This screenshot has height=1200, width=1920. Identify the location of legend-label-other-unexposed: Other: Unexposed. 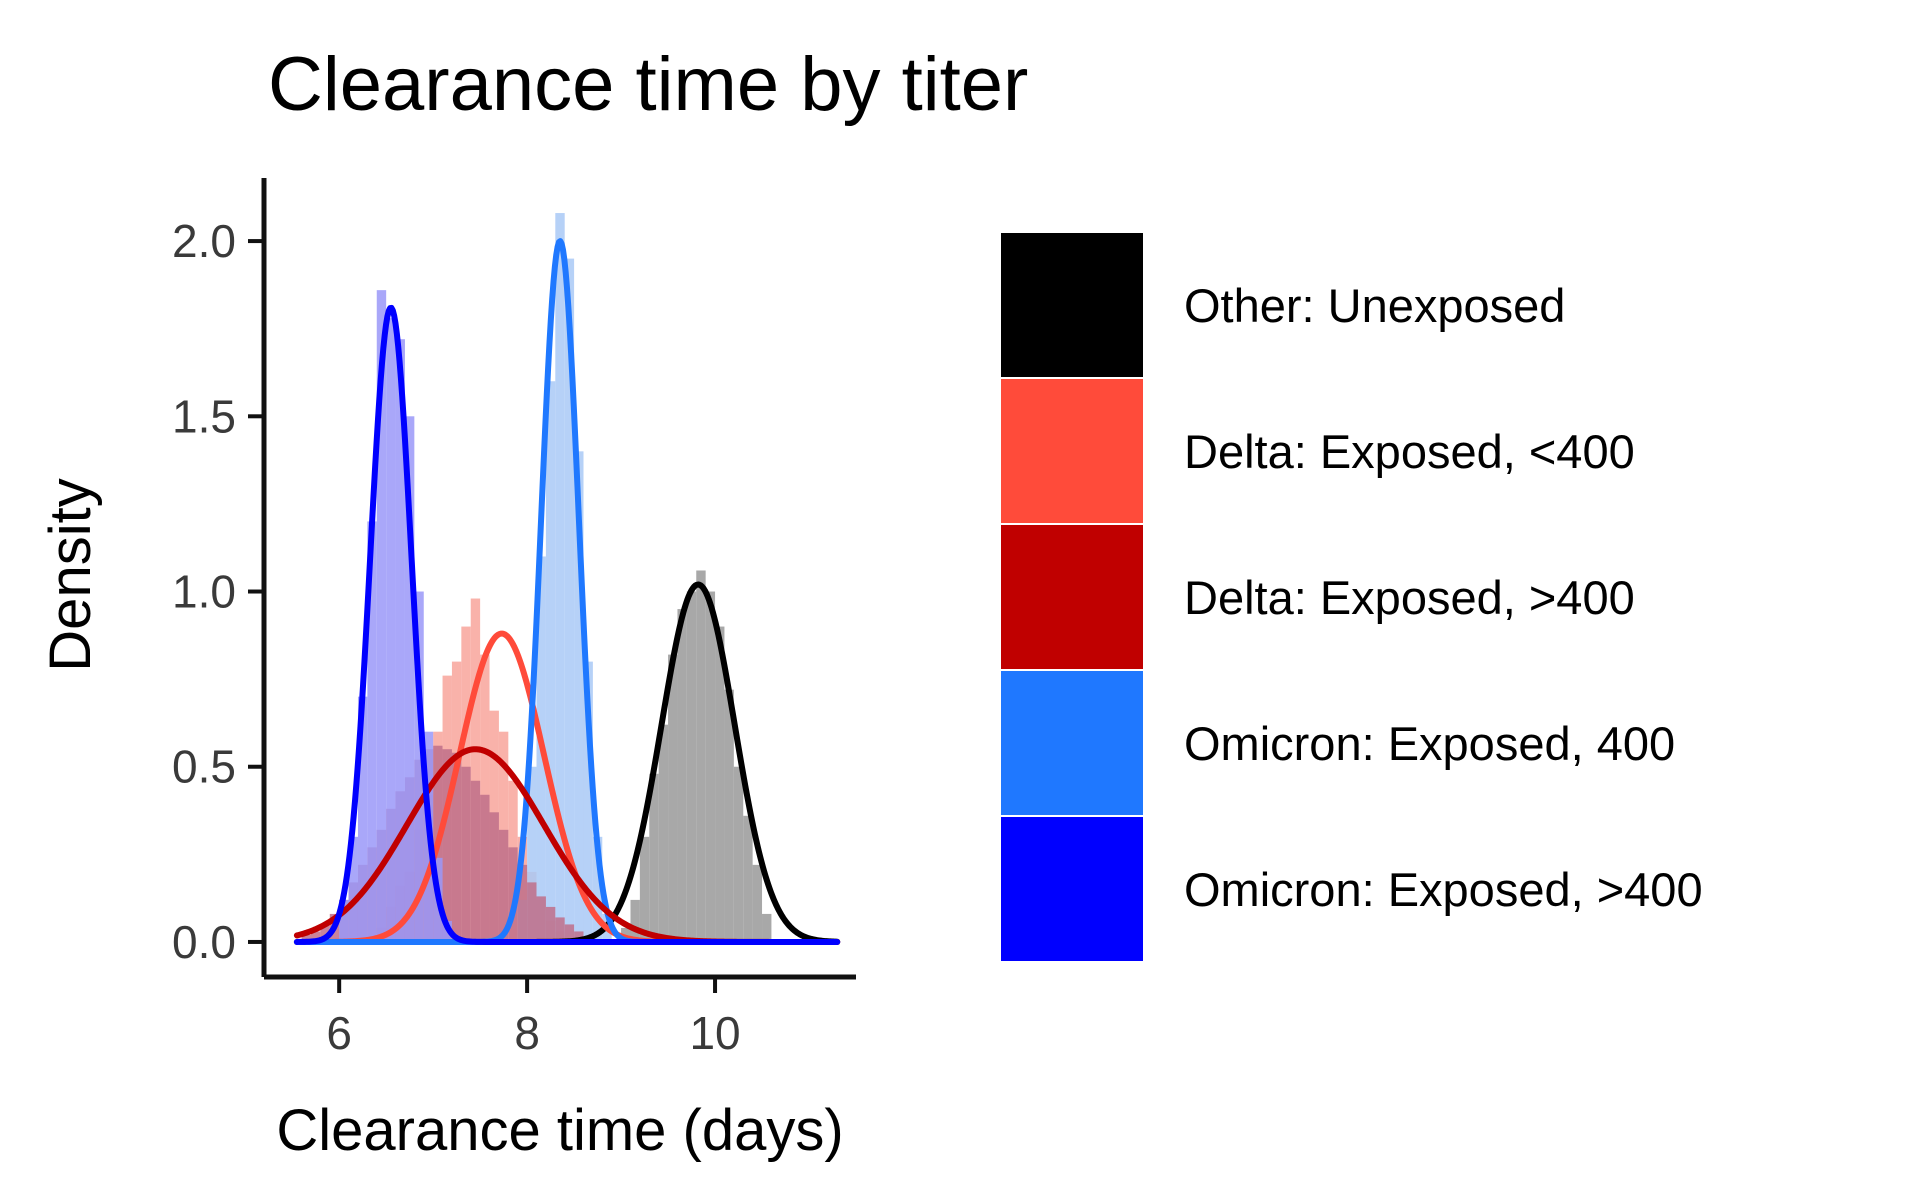
(1374, 305).